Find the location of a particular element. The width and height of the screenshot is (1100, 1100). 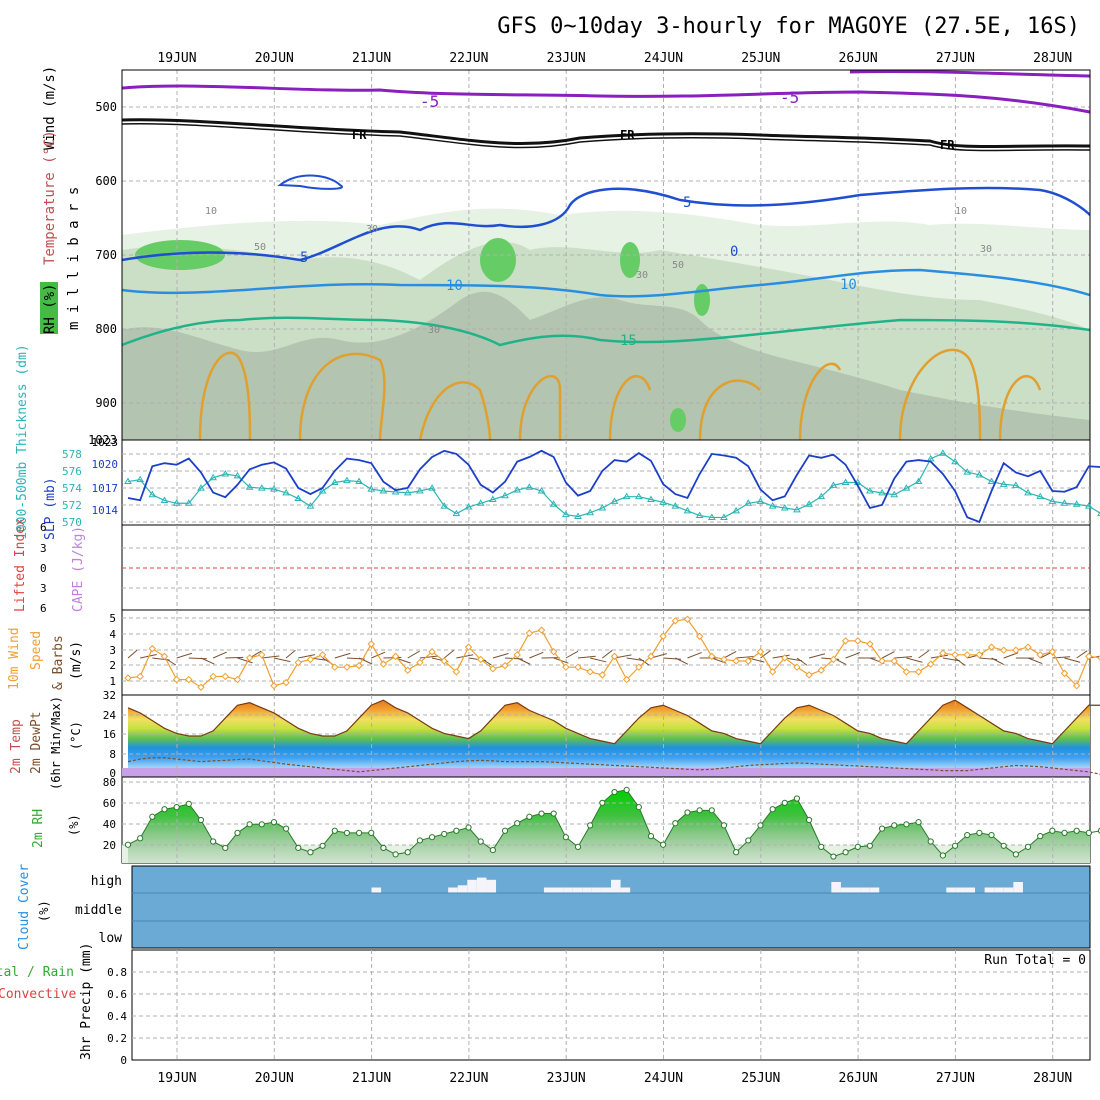

wind-axis-label: Wind (m/s) is located at coordinates (50, 108).